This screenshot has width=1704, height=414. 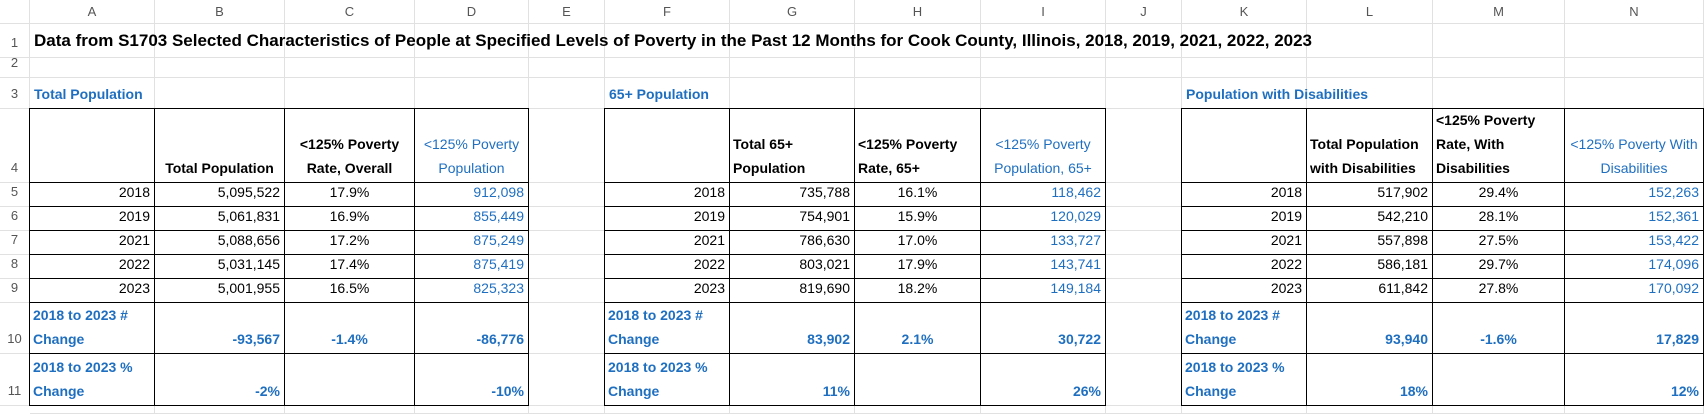 What do you see at coordinates (15, 291) in the screenshot?
I see `row-number: 9` at bounding box center [15, 291].